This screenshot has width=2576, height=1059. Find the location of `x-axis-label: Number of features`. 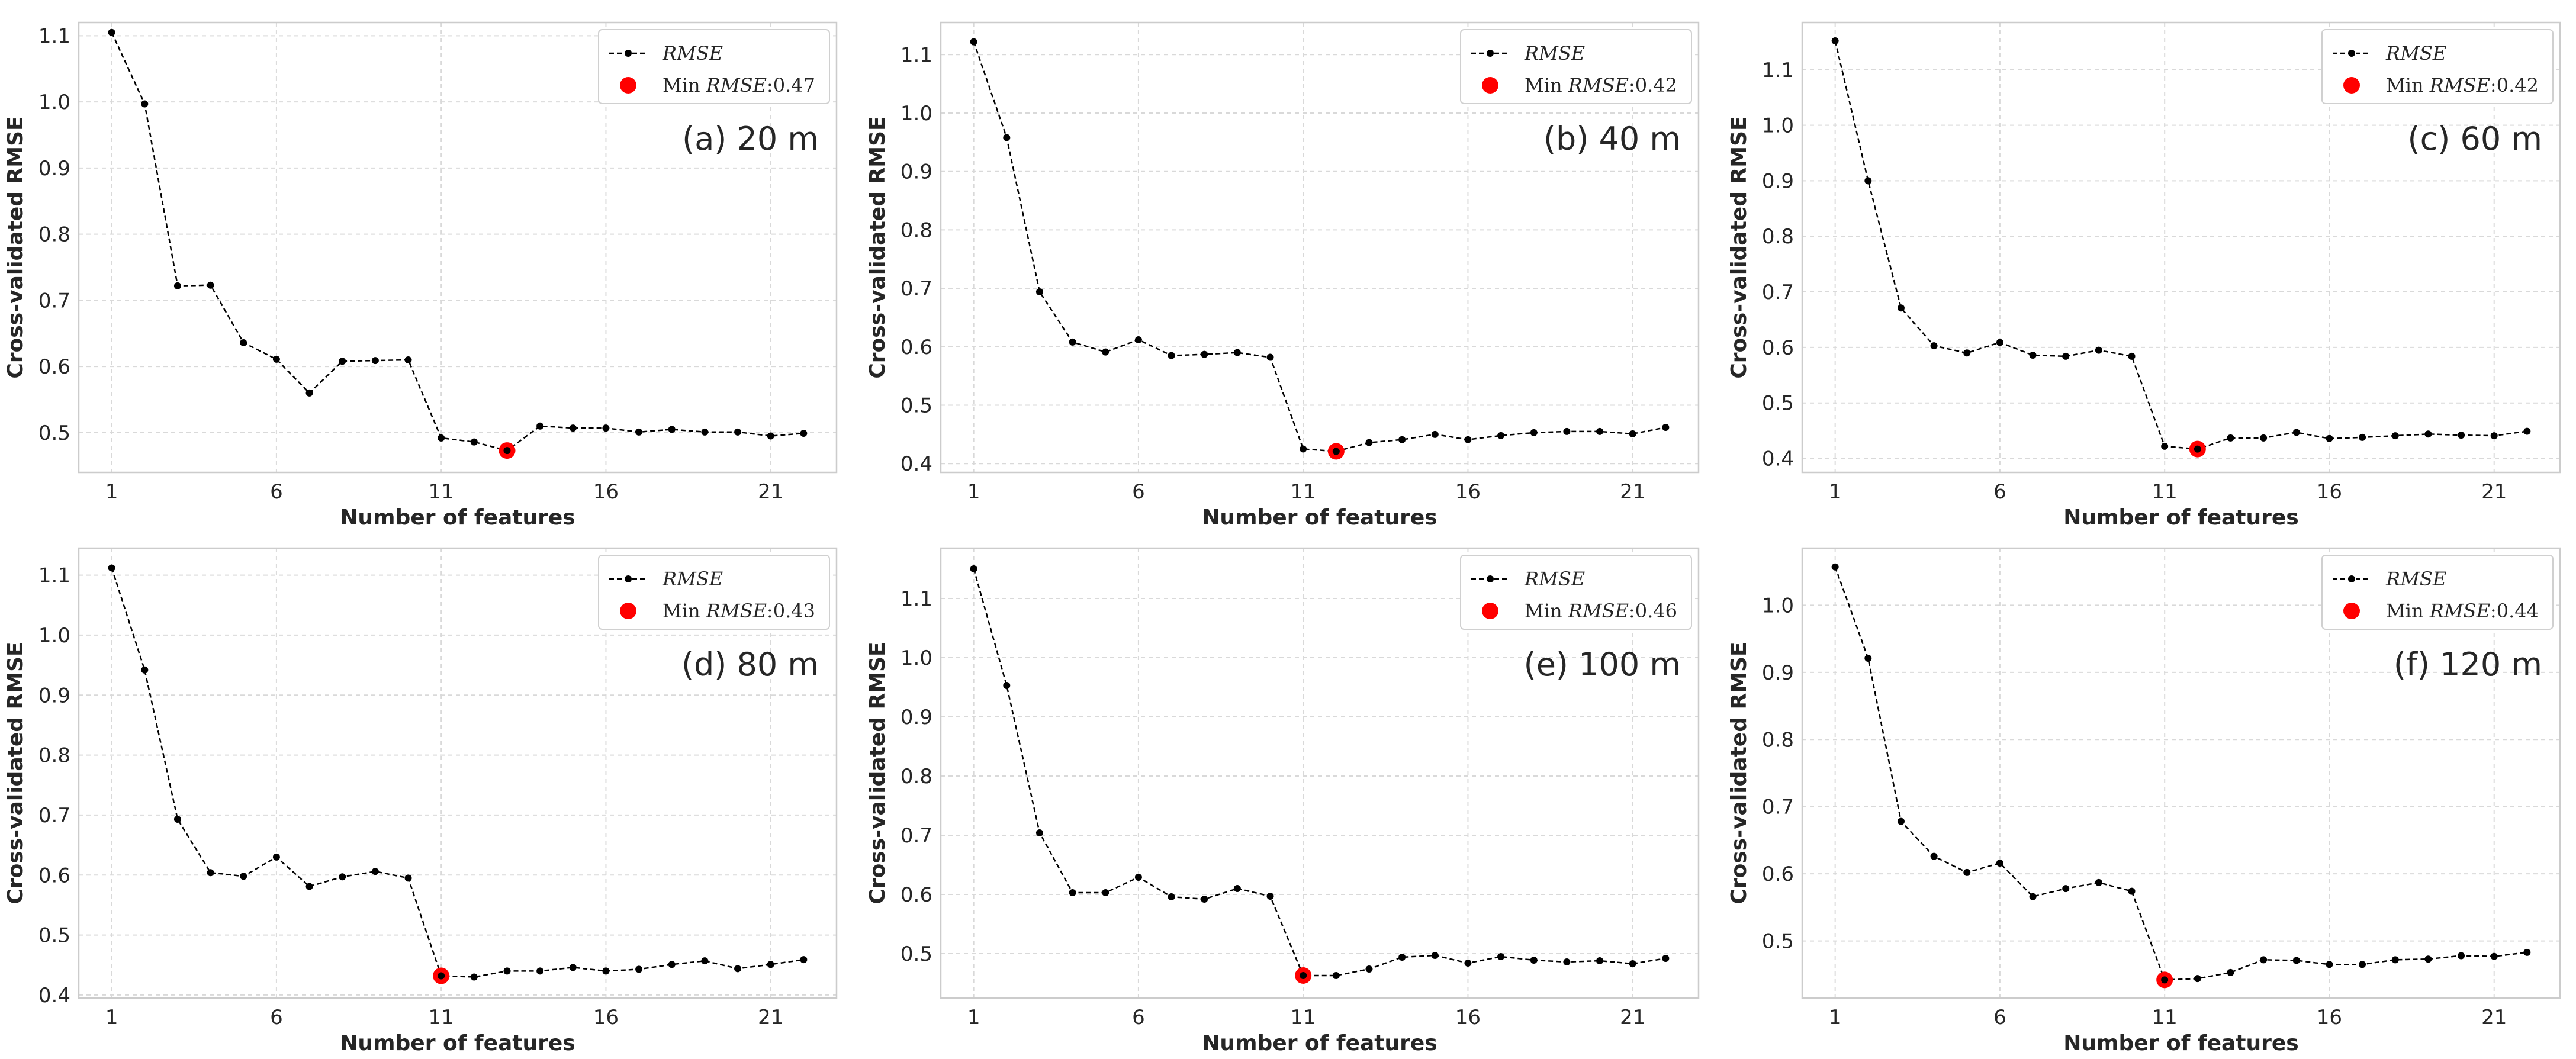

x-axis-label: Number of features is located at coordinates (2181, 518).